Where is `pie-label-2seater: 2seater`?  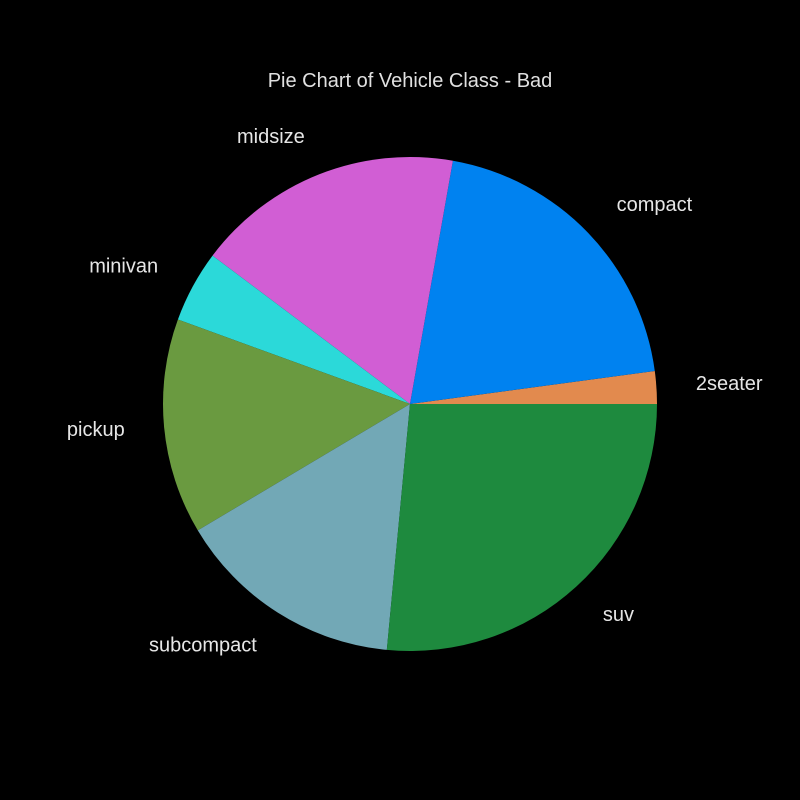 pie-label-2seater: 2seater is located at coordinates (729, 384).